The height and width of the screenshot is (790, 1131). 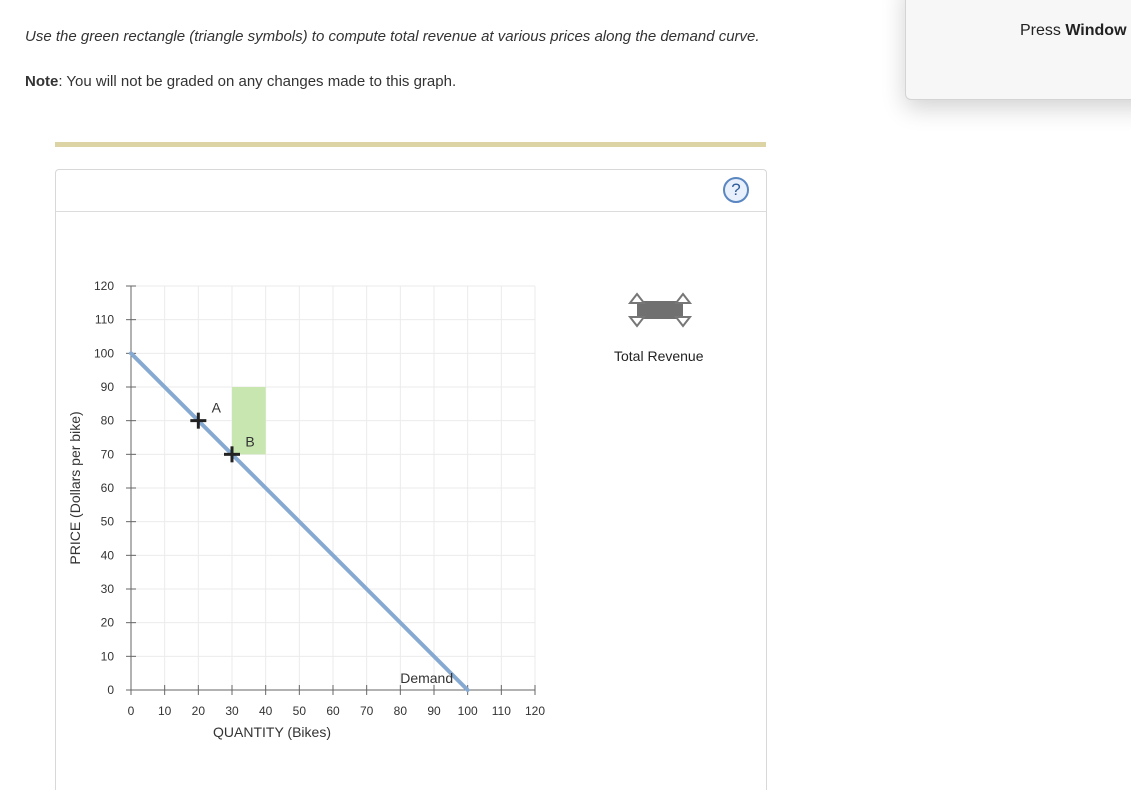 I want to click on popup-panel: Press Window, so click(x=1018, y=50).